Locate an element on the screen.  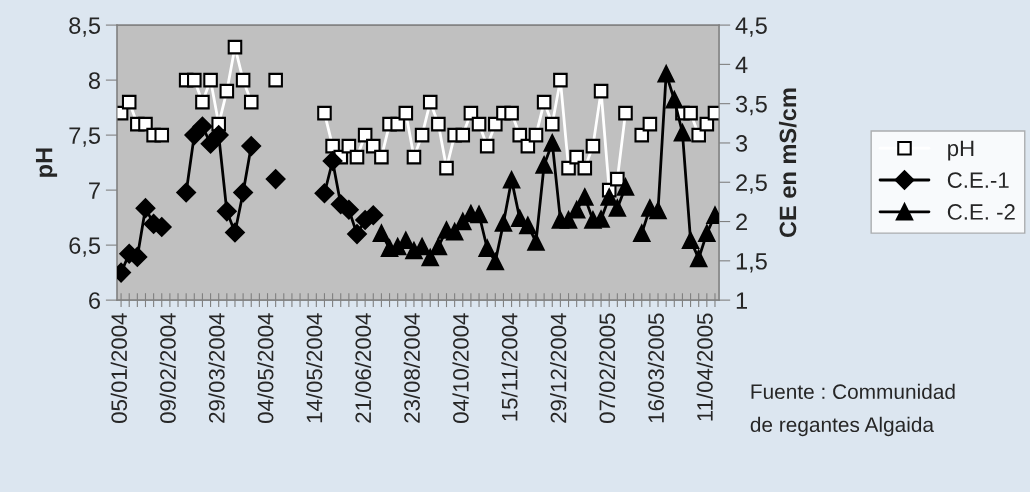
y-tick-label: 8 is located at coordinates (94, 80).